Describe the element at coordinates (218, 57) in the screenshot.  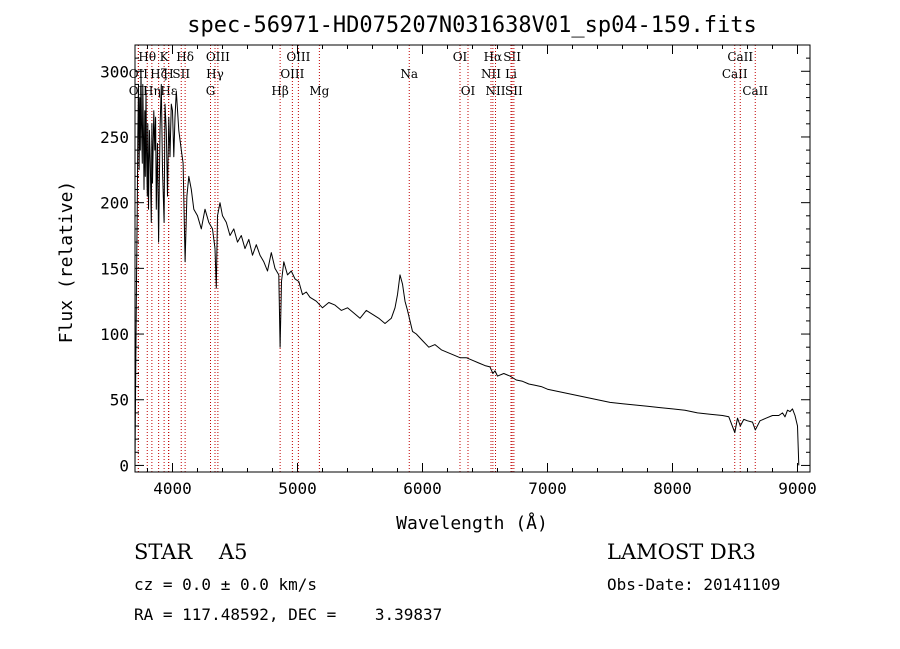
I see `line-marker-label-12: OIII` at that location.